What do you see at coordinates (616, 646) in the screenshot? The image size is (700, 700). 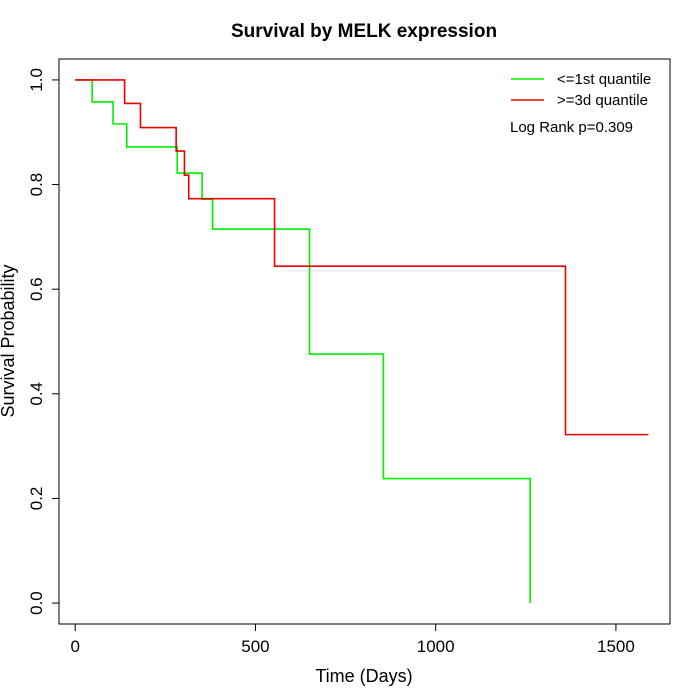 I see `x-tick-label: 1500` at bounding box center [616, 646].